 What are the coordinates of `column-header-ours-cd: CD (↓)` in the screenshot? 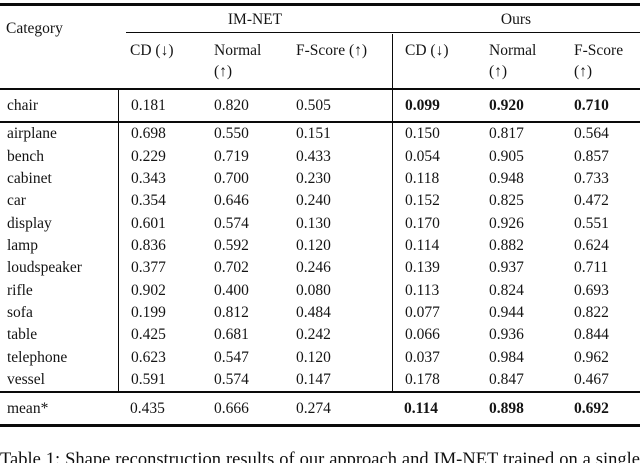 It's located at (434, 61).